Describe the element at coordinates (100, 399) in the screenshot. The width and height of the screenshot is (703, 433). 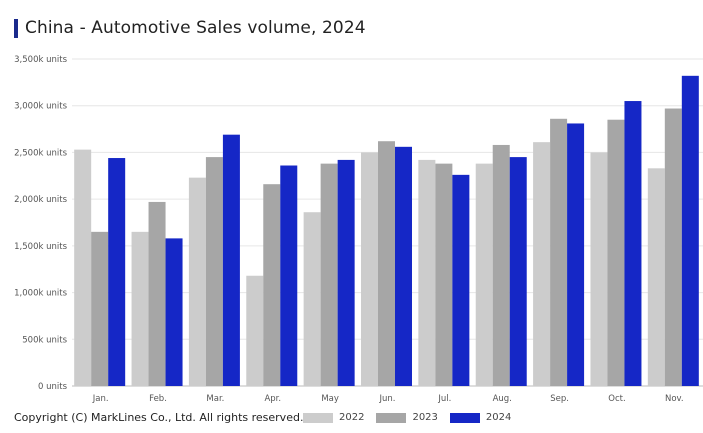
I see `x-tick-label: Jan.` at that location.